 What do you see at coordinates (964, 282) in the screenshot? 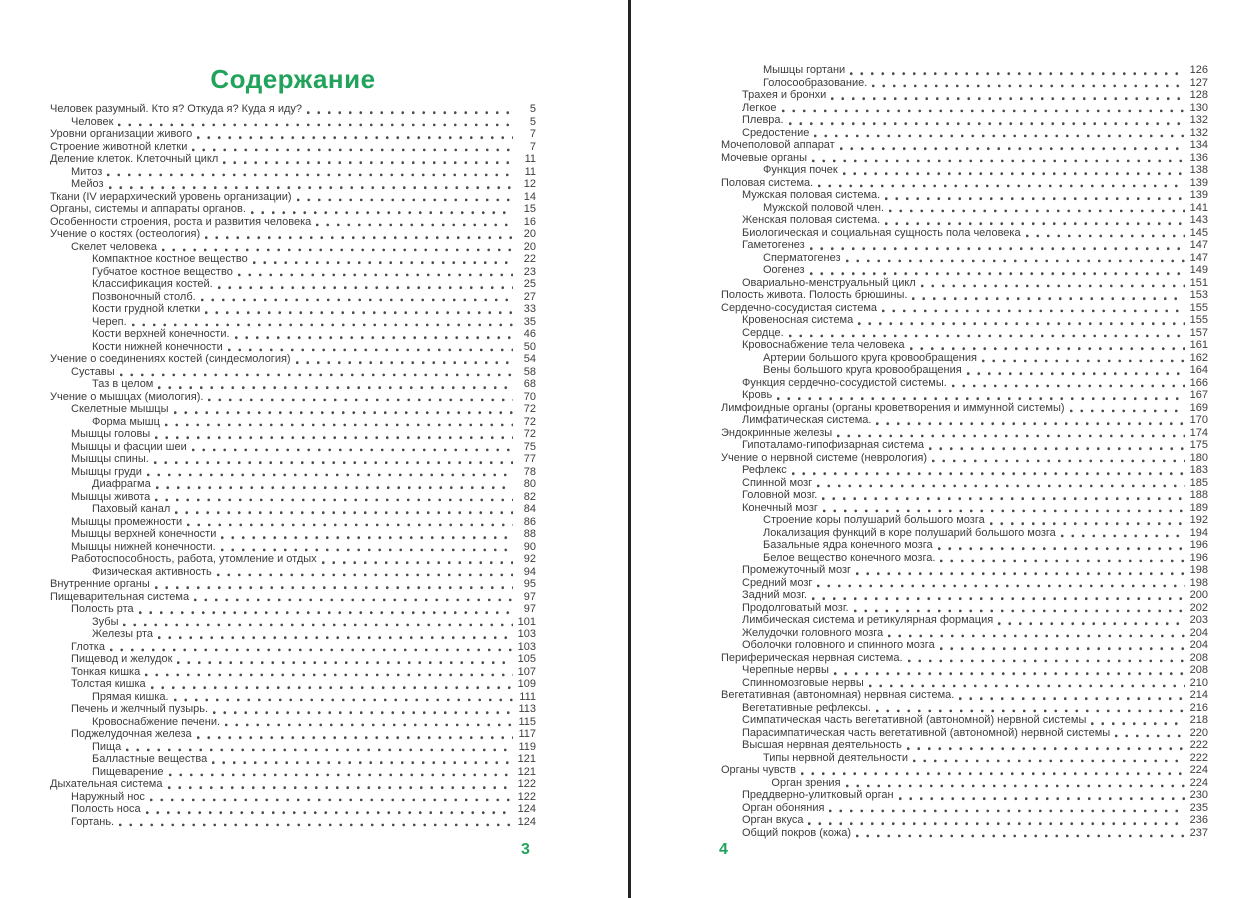
I see `toc-entry: Овариально-менструальный цикл 151` at bounding box center [964, 282].